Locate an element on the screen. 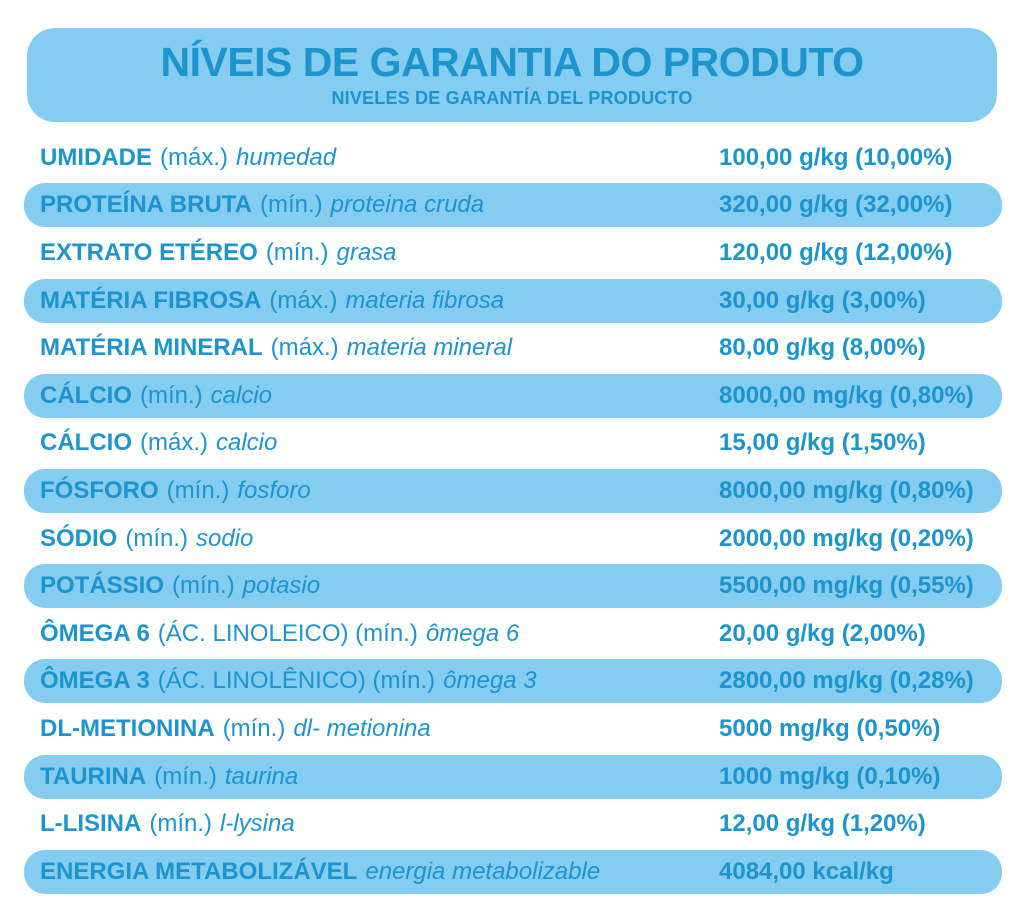  nutrient-value: 320,00 g/kg (32,00%) is located at coordinates (836, 205).